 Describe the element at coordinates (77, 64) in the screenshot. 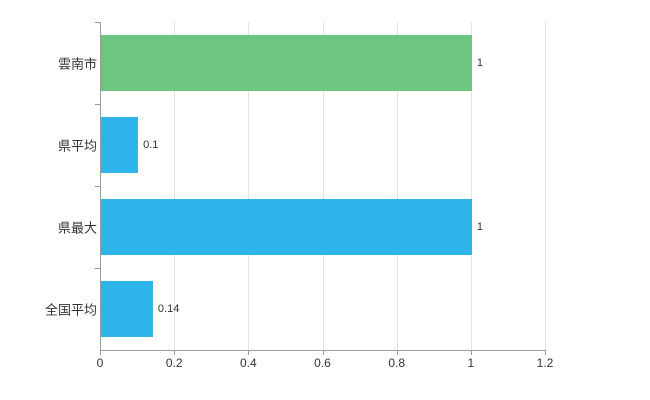

I see `category-label: 雲南市` at that location.